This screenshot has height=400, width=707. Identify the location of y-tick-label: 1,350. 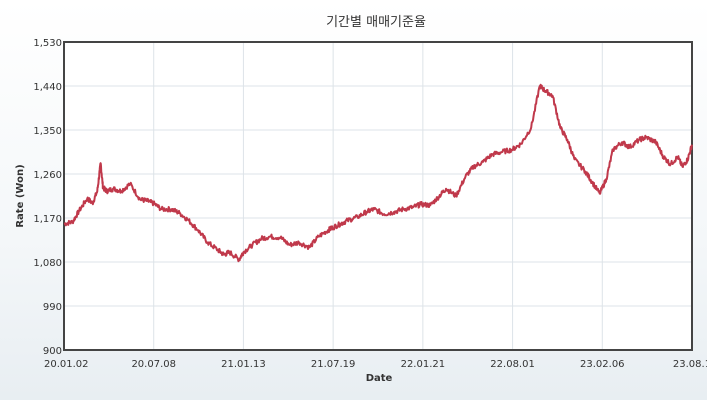
(47, 131).